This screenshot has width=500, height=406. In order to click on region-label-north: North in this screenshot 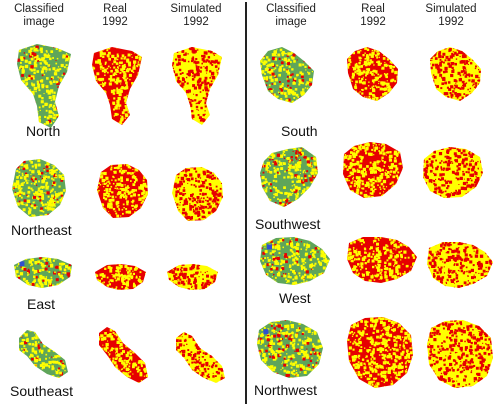, I will do `click(43, 131)`.